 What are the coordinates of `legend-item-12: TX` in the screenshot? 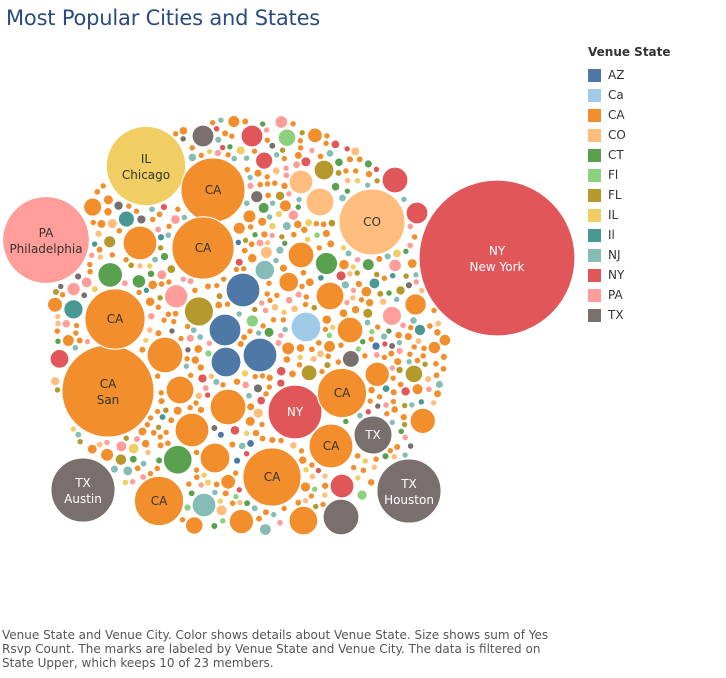 It's located at (629, 315).